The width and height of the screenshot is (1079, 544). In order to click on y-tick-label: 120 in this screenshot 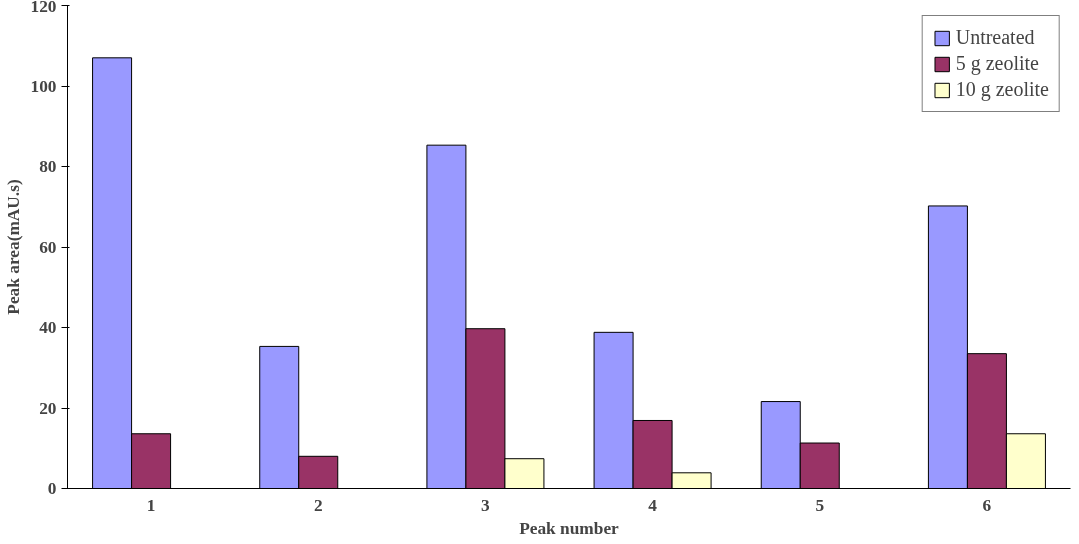, I will do `click(43, 8)`.